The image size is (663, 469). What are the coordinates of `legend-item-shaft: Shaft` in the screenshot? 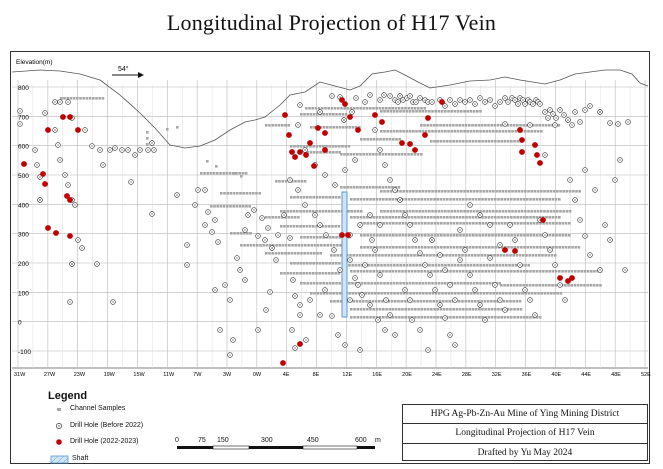 It's located at (80, 458).